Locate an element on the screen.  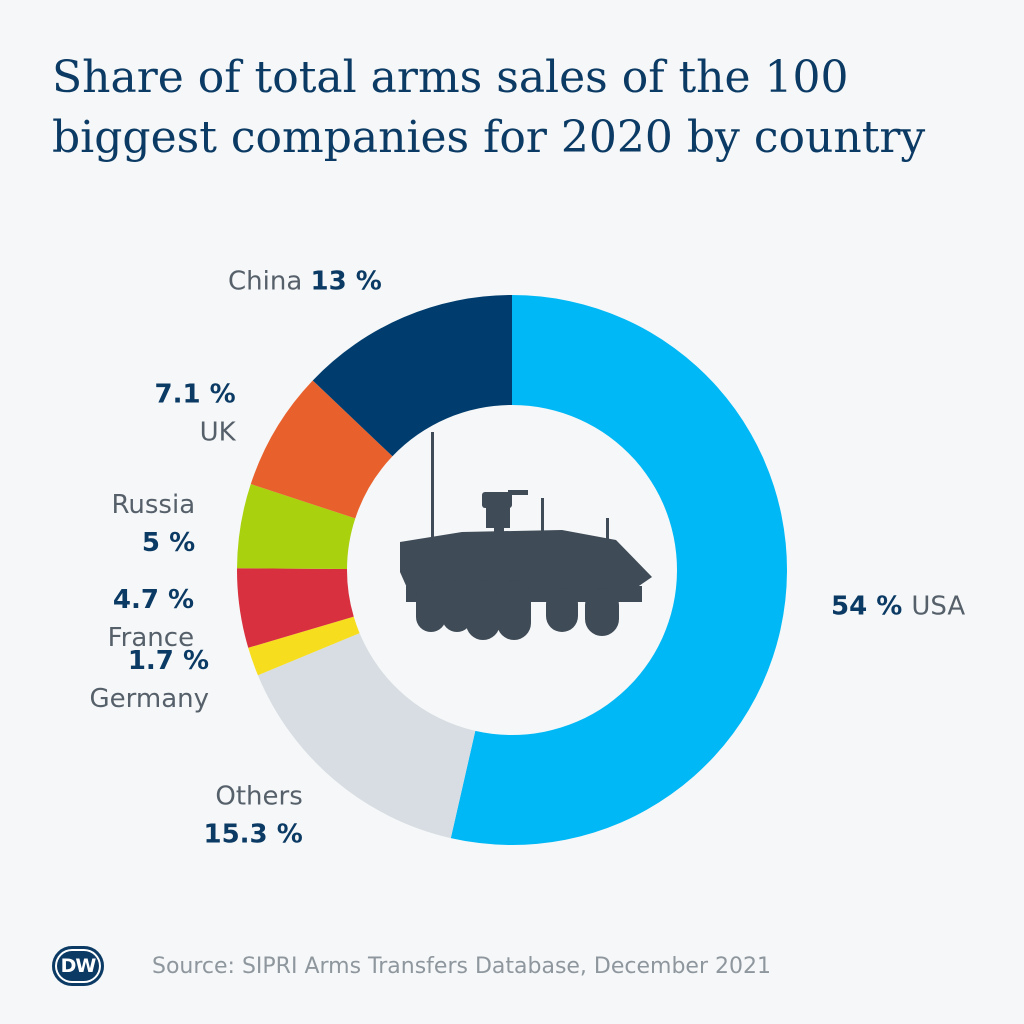
label-germany: 1.7 % Germany is located at coordinates (149, 680).